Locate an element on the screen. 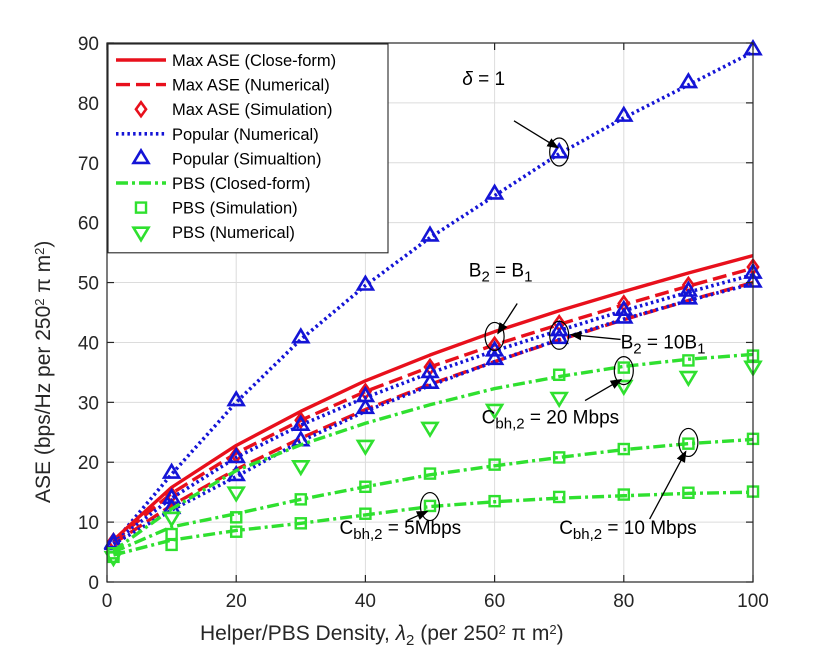  legend-label-3: Popular (Numerical) is located at coordinates (245, 135).